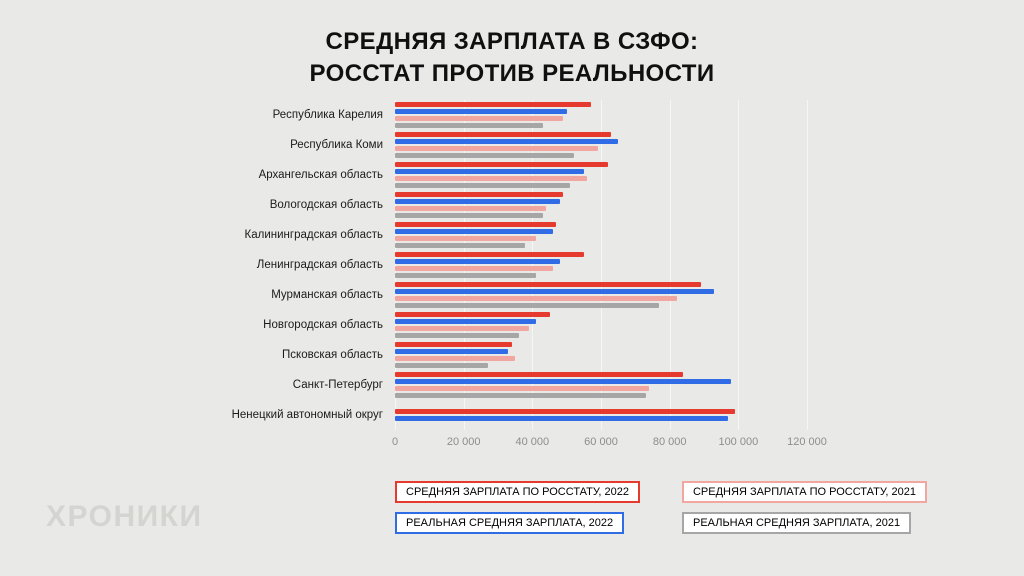 The image size is (1024, 576). I want to click on chart-title-line1: СРЕДНЯЯ ЗАРПЛАТА В СЗФО:, so click(512, 41).